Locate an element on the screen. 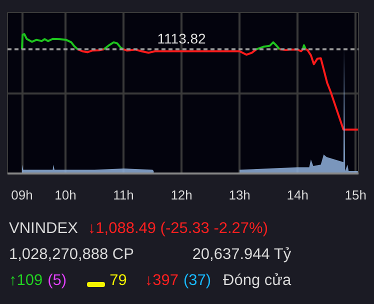  x-tick-label: 13h is located at coordinates (239, 195).